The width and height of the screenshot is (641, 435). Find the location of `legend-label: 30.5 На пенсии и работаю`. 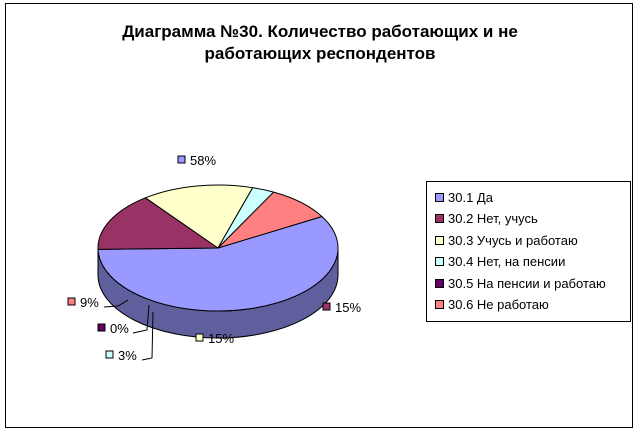

legend-label: 30.5 На пенсии и работаю is located at coordinates (527, 283).